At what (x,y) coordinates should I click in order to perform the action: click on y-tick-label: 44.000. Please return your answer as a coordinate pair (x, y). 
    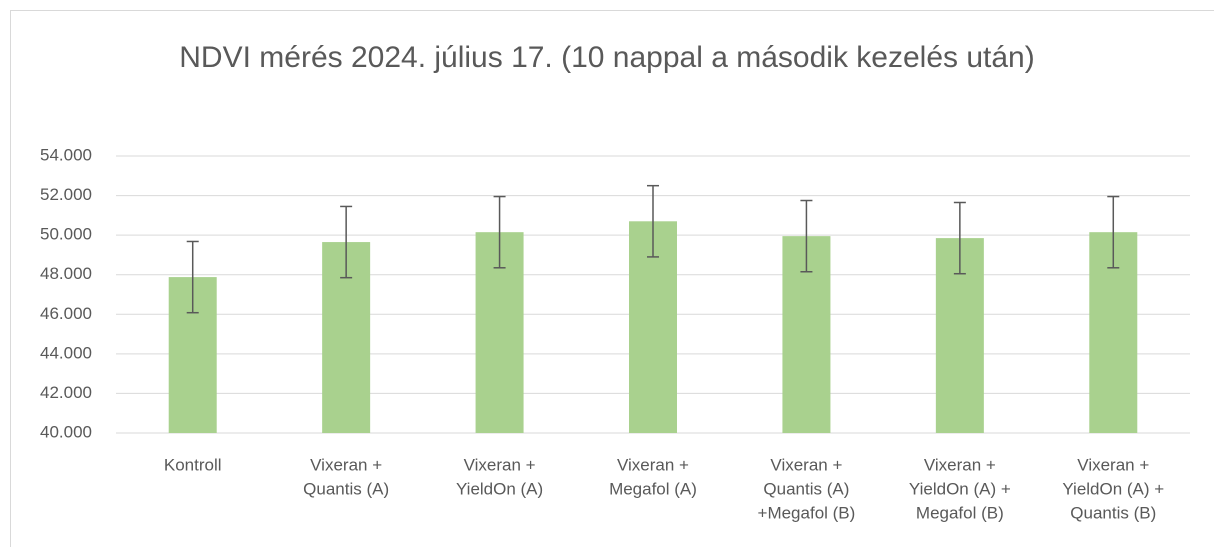
    Looking at the image, I should click on (66, 352).